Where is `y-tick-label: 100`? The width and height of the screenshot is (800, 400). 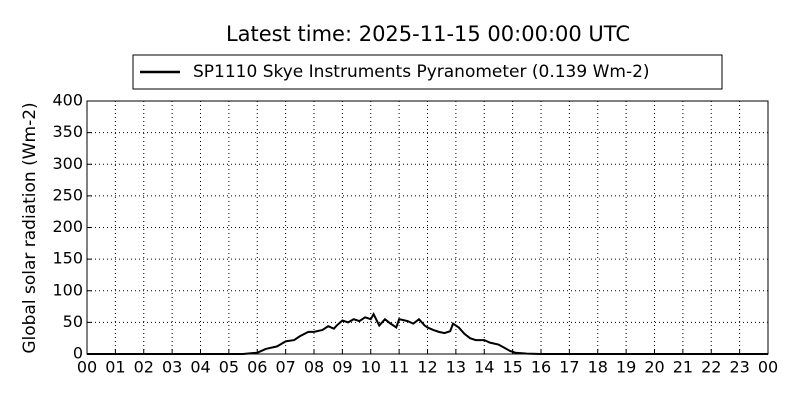
y-tick-label: 100 is located at coordinates (67, 289).